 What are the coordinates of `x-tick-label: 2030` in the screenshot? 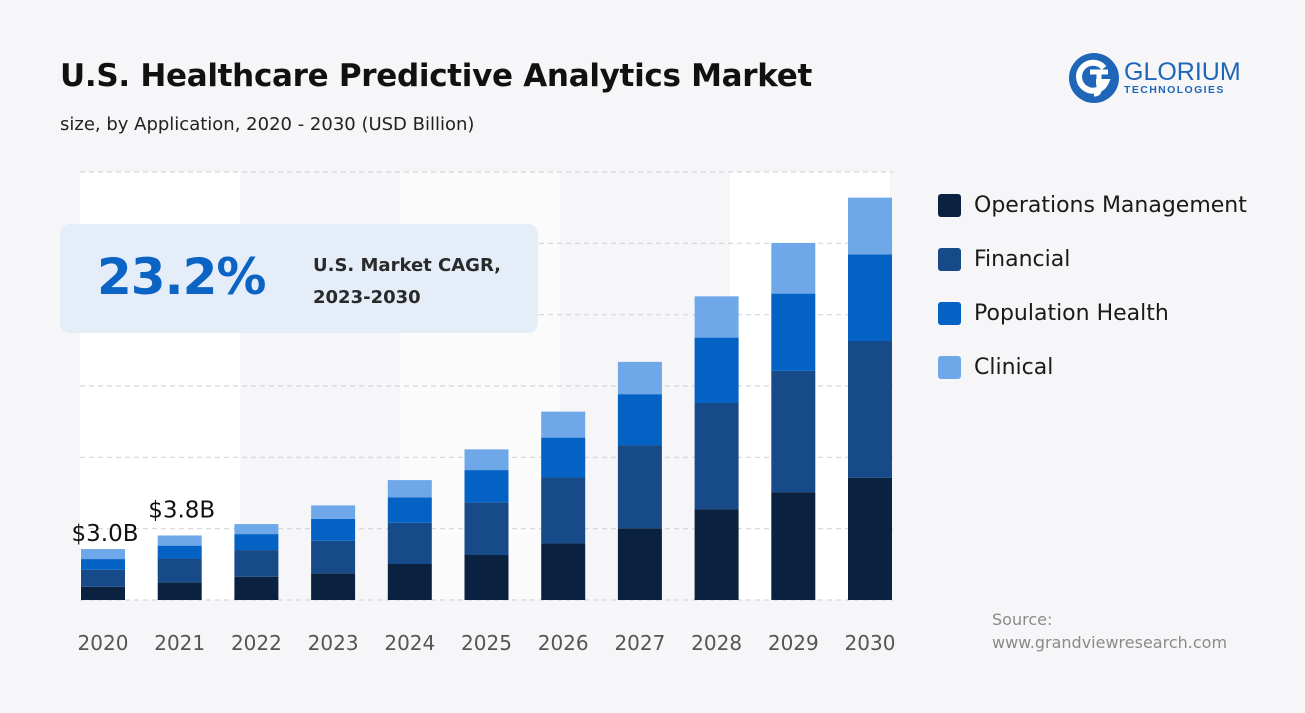 It's located at (870, 643).